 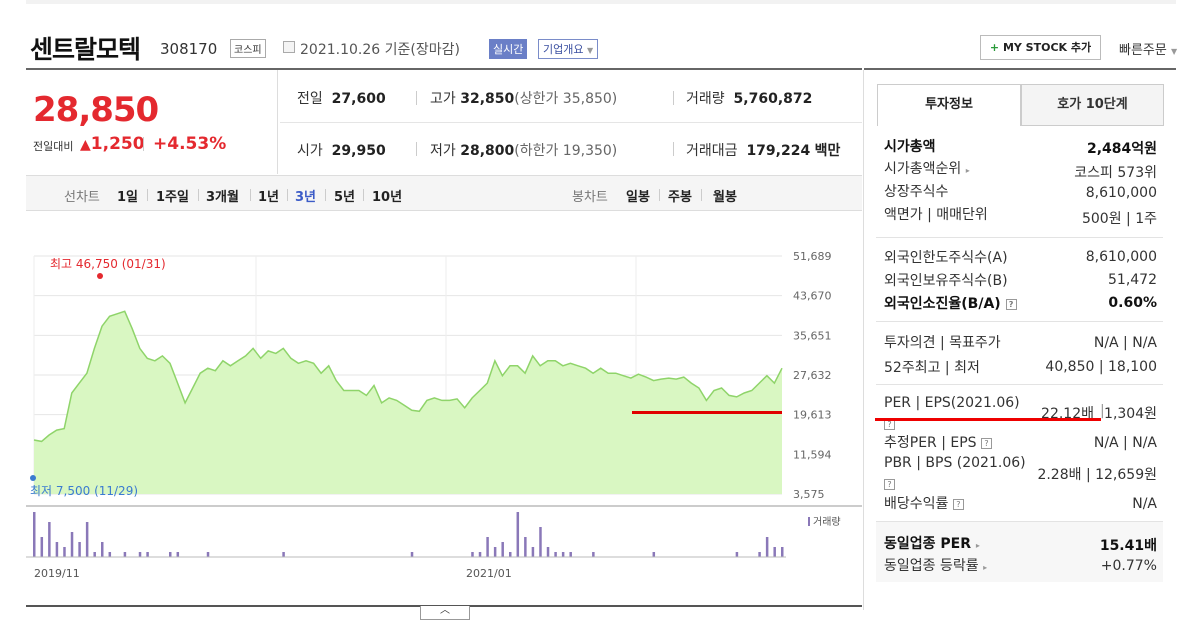 I want to click on tab-candle-day: 일봉, so click(x=638, y=197).